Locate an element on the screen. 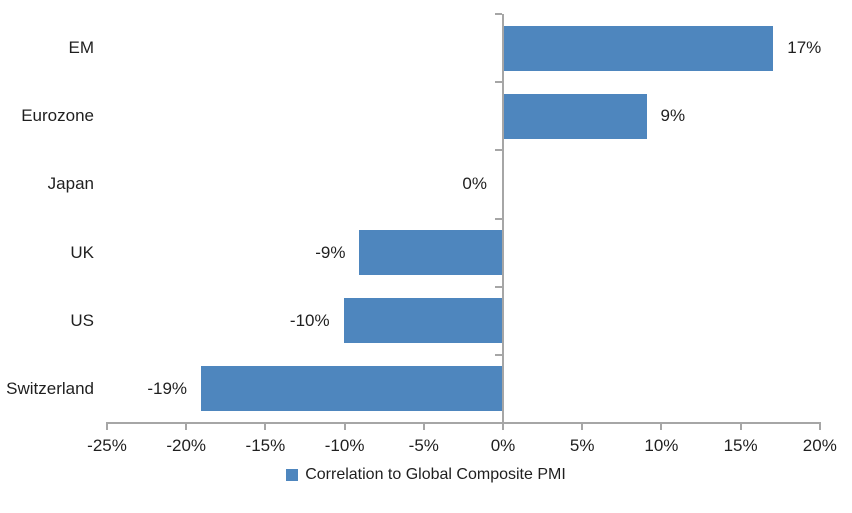 The width and height of the screenshot is (852, 513). category-label-japan: Japan is located at coordinates (70, 184).